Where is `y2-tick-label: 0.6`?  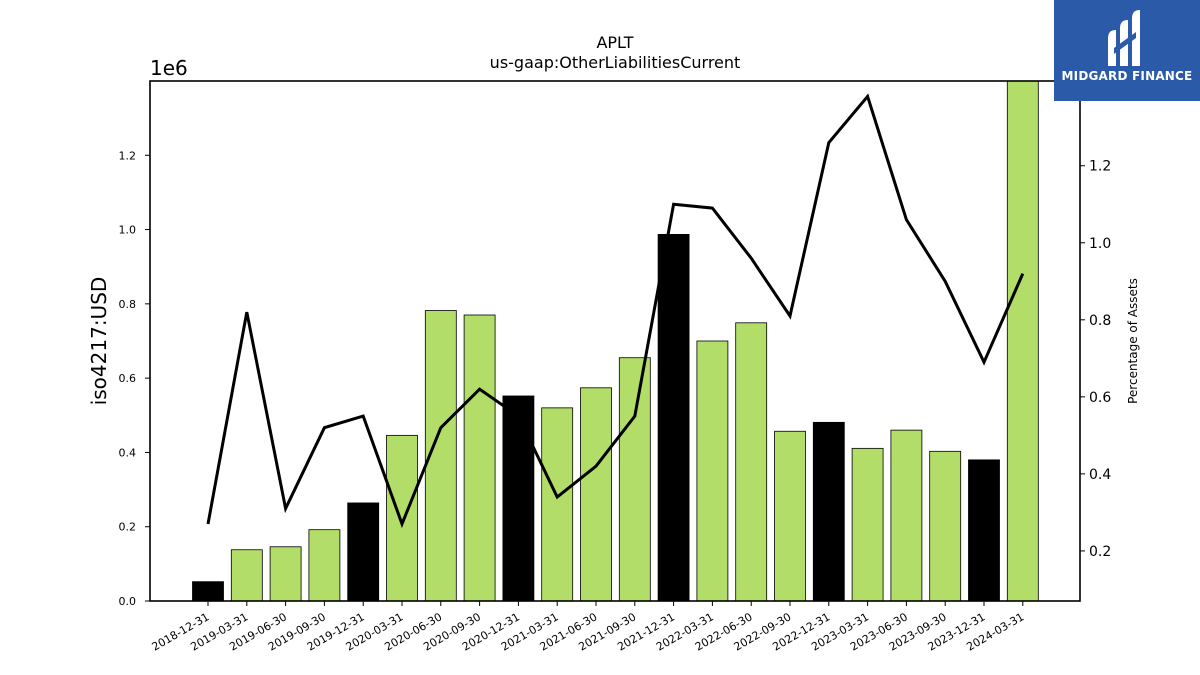
y2-tick-label: 0.6 is located at coordinates (1100, 398).